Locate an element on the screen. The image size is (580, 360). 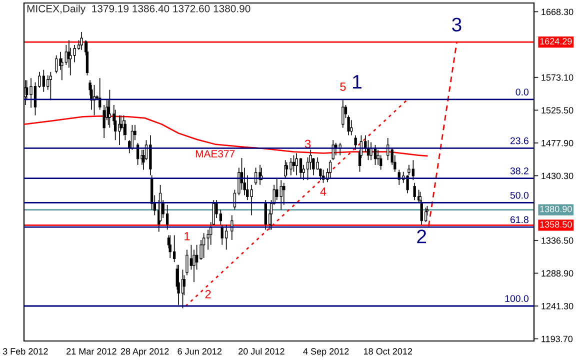
ref-line-label: 100.0 is located at coordinates (517, 298).